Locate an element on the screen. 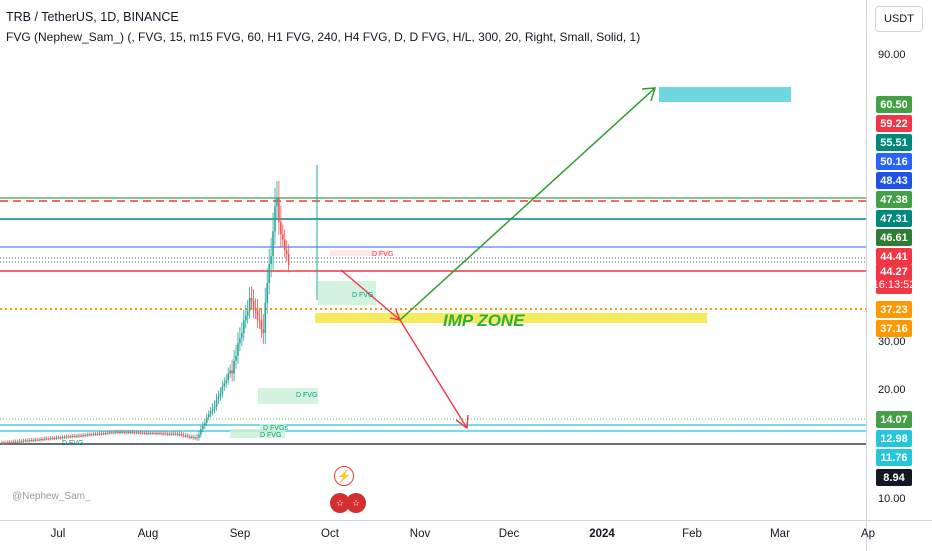 This screenshot has height=551, width=932. bar-countdown: 16:13:52 is located at coordinates (894, 285).